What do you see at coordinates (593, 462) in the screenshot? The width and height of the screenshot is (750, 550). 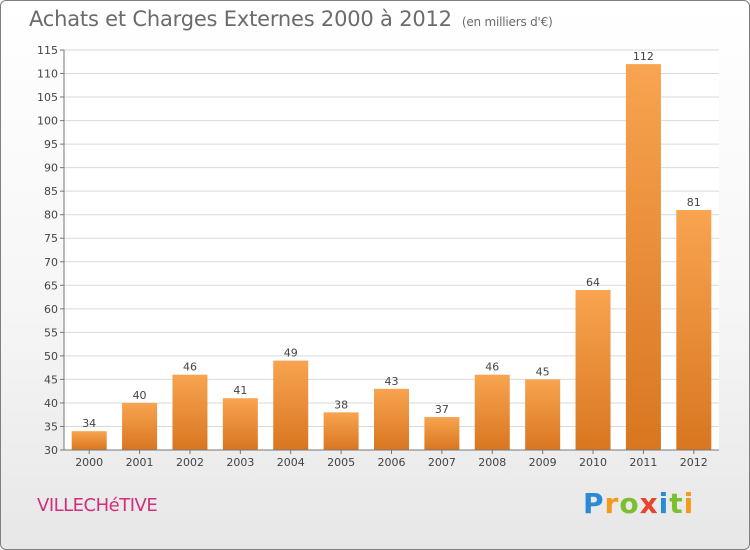 I see `x-tick-label: 2010` at bounding box center [593, 462].